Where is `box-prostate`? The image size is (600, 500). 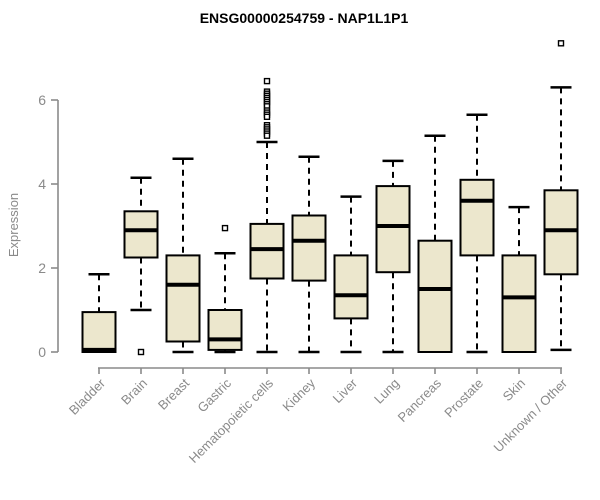
box-prostate is located at coordinates (477, 233).